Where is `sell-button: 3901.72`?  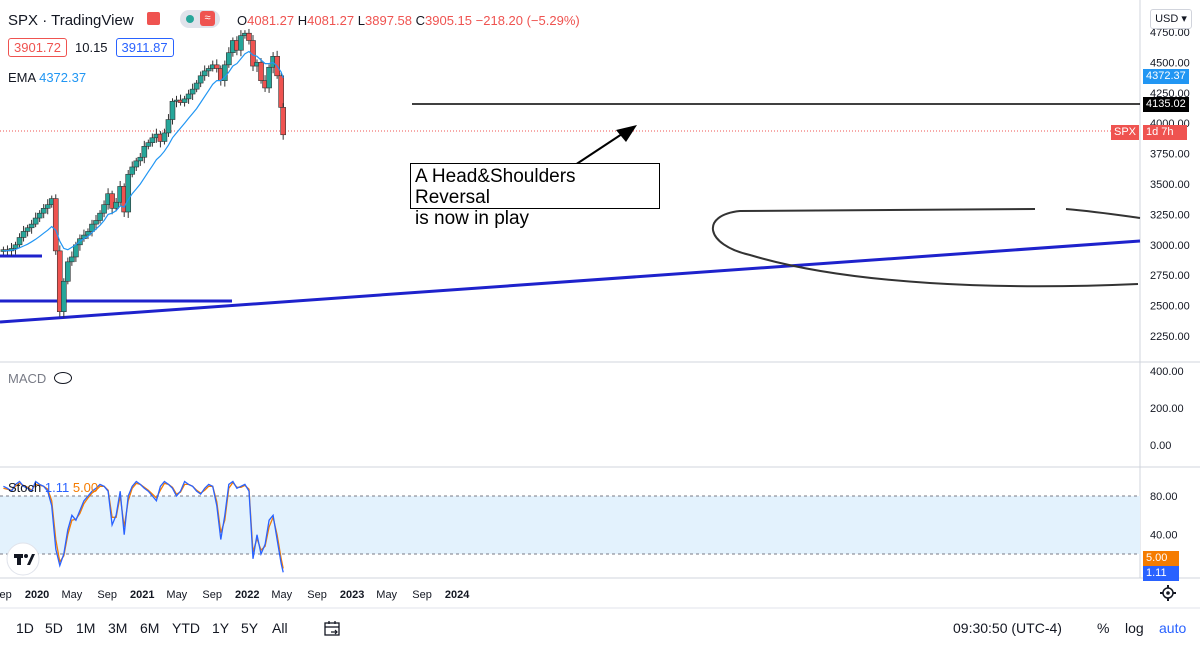 sell-button: 3901.72 is located at coordinates (37, 47).